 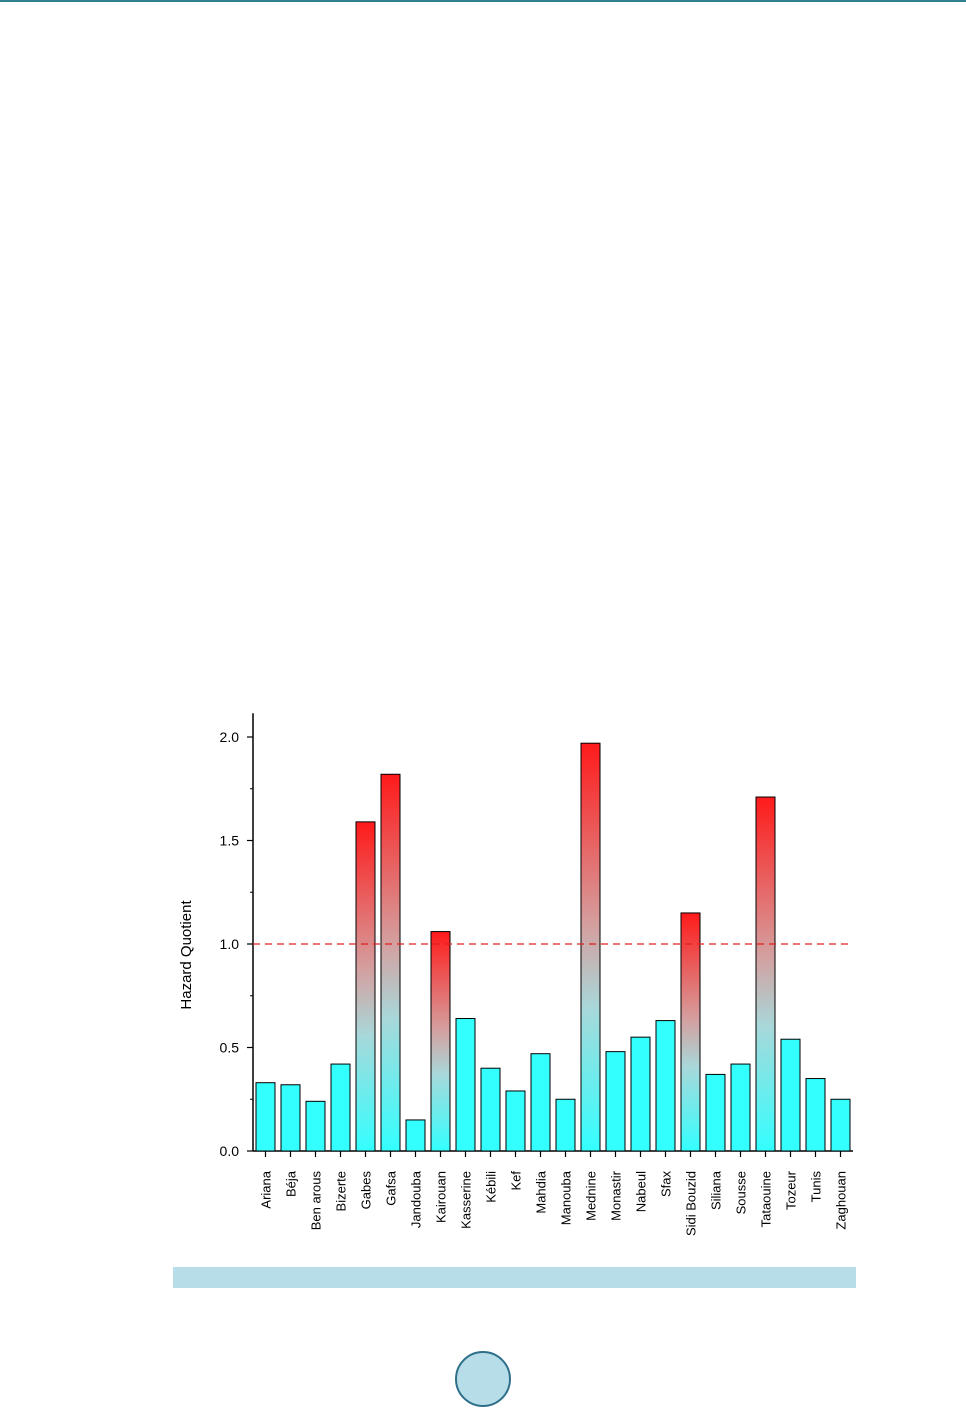 What do you see at coordinates (566, 1197) in the screenshot?
I see `x-tick-label: Manouba` at bounding box center [566, 1197].